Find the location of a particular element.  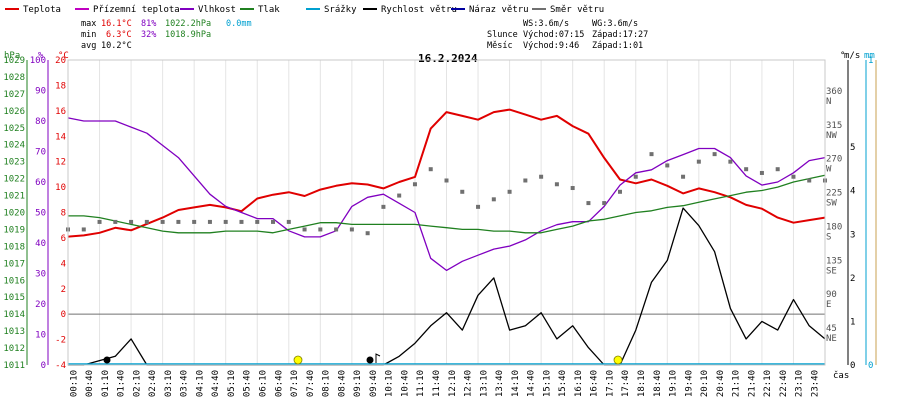

tick-hpa: 1011 is located at coordinates (14, 366).